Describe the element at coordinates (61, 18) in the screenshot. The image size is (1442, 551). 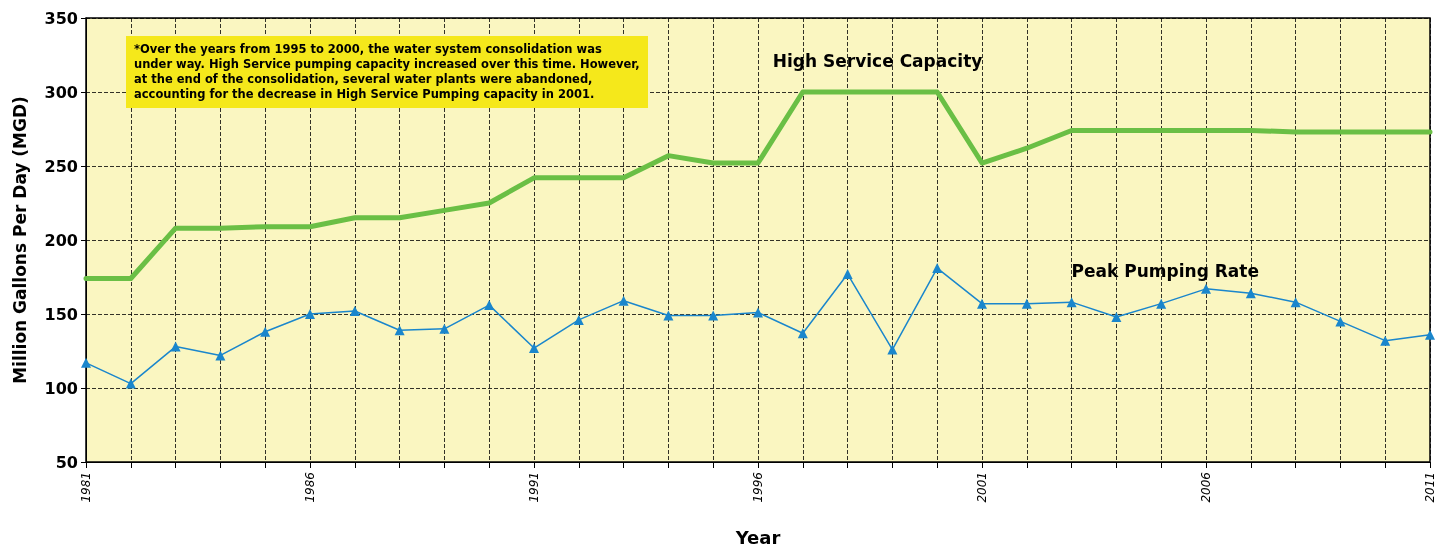
I see `y-tick-label: 350` at that location.